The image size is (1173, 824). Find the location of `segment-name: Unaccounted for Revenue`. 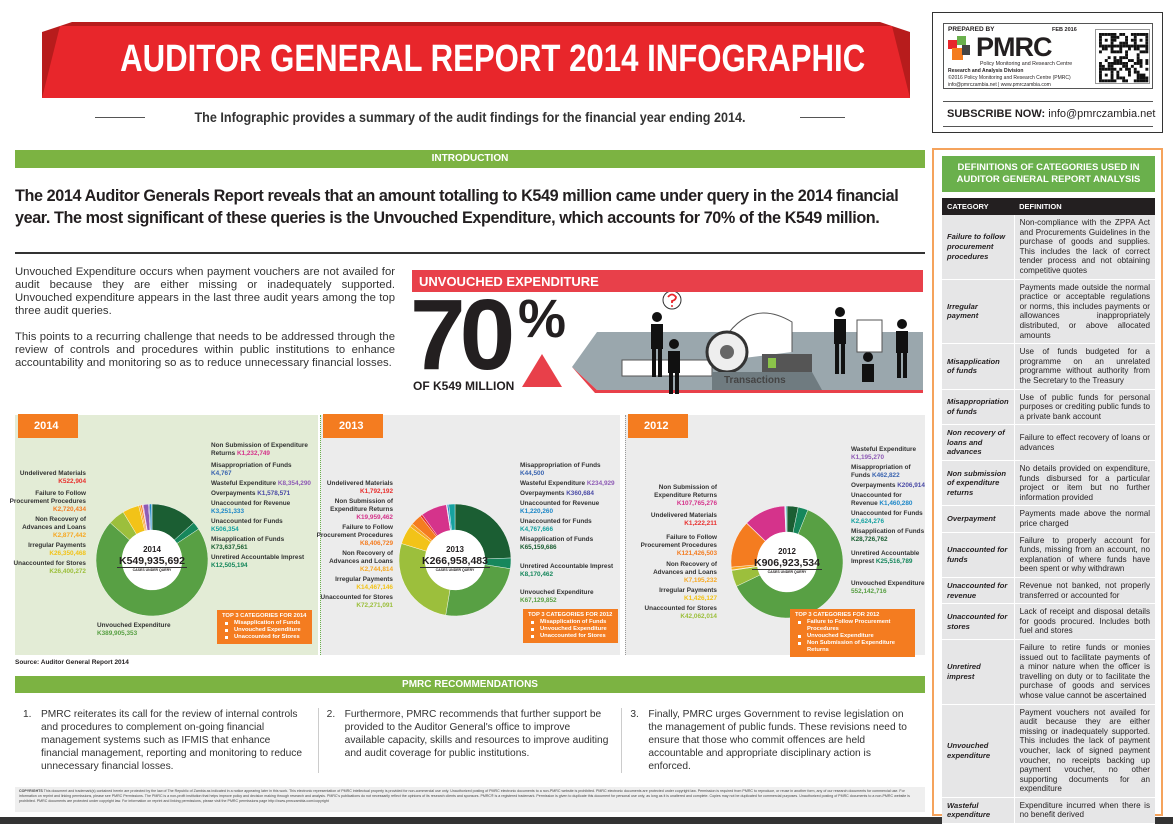

segment-name: Unaccounted for Revenue is located at coordinates (251, 503).